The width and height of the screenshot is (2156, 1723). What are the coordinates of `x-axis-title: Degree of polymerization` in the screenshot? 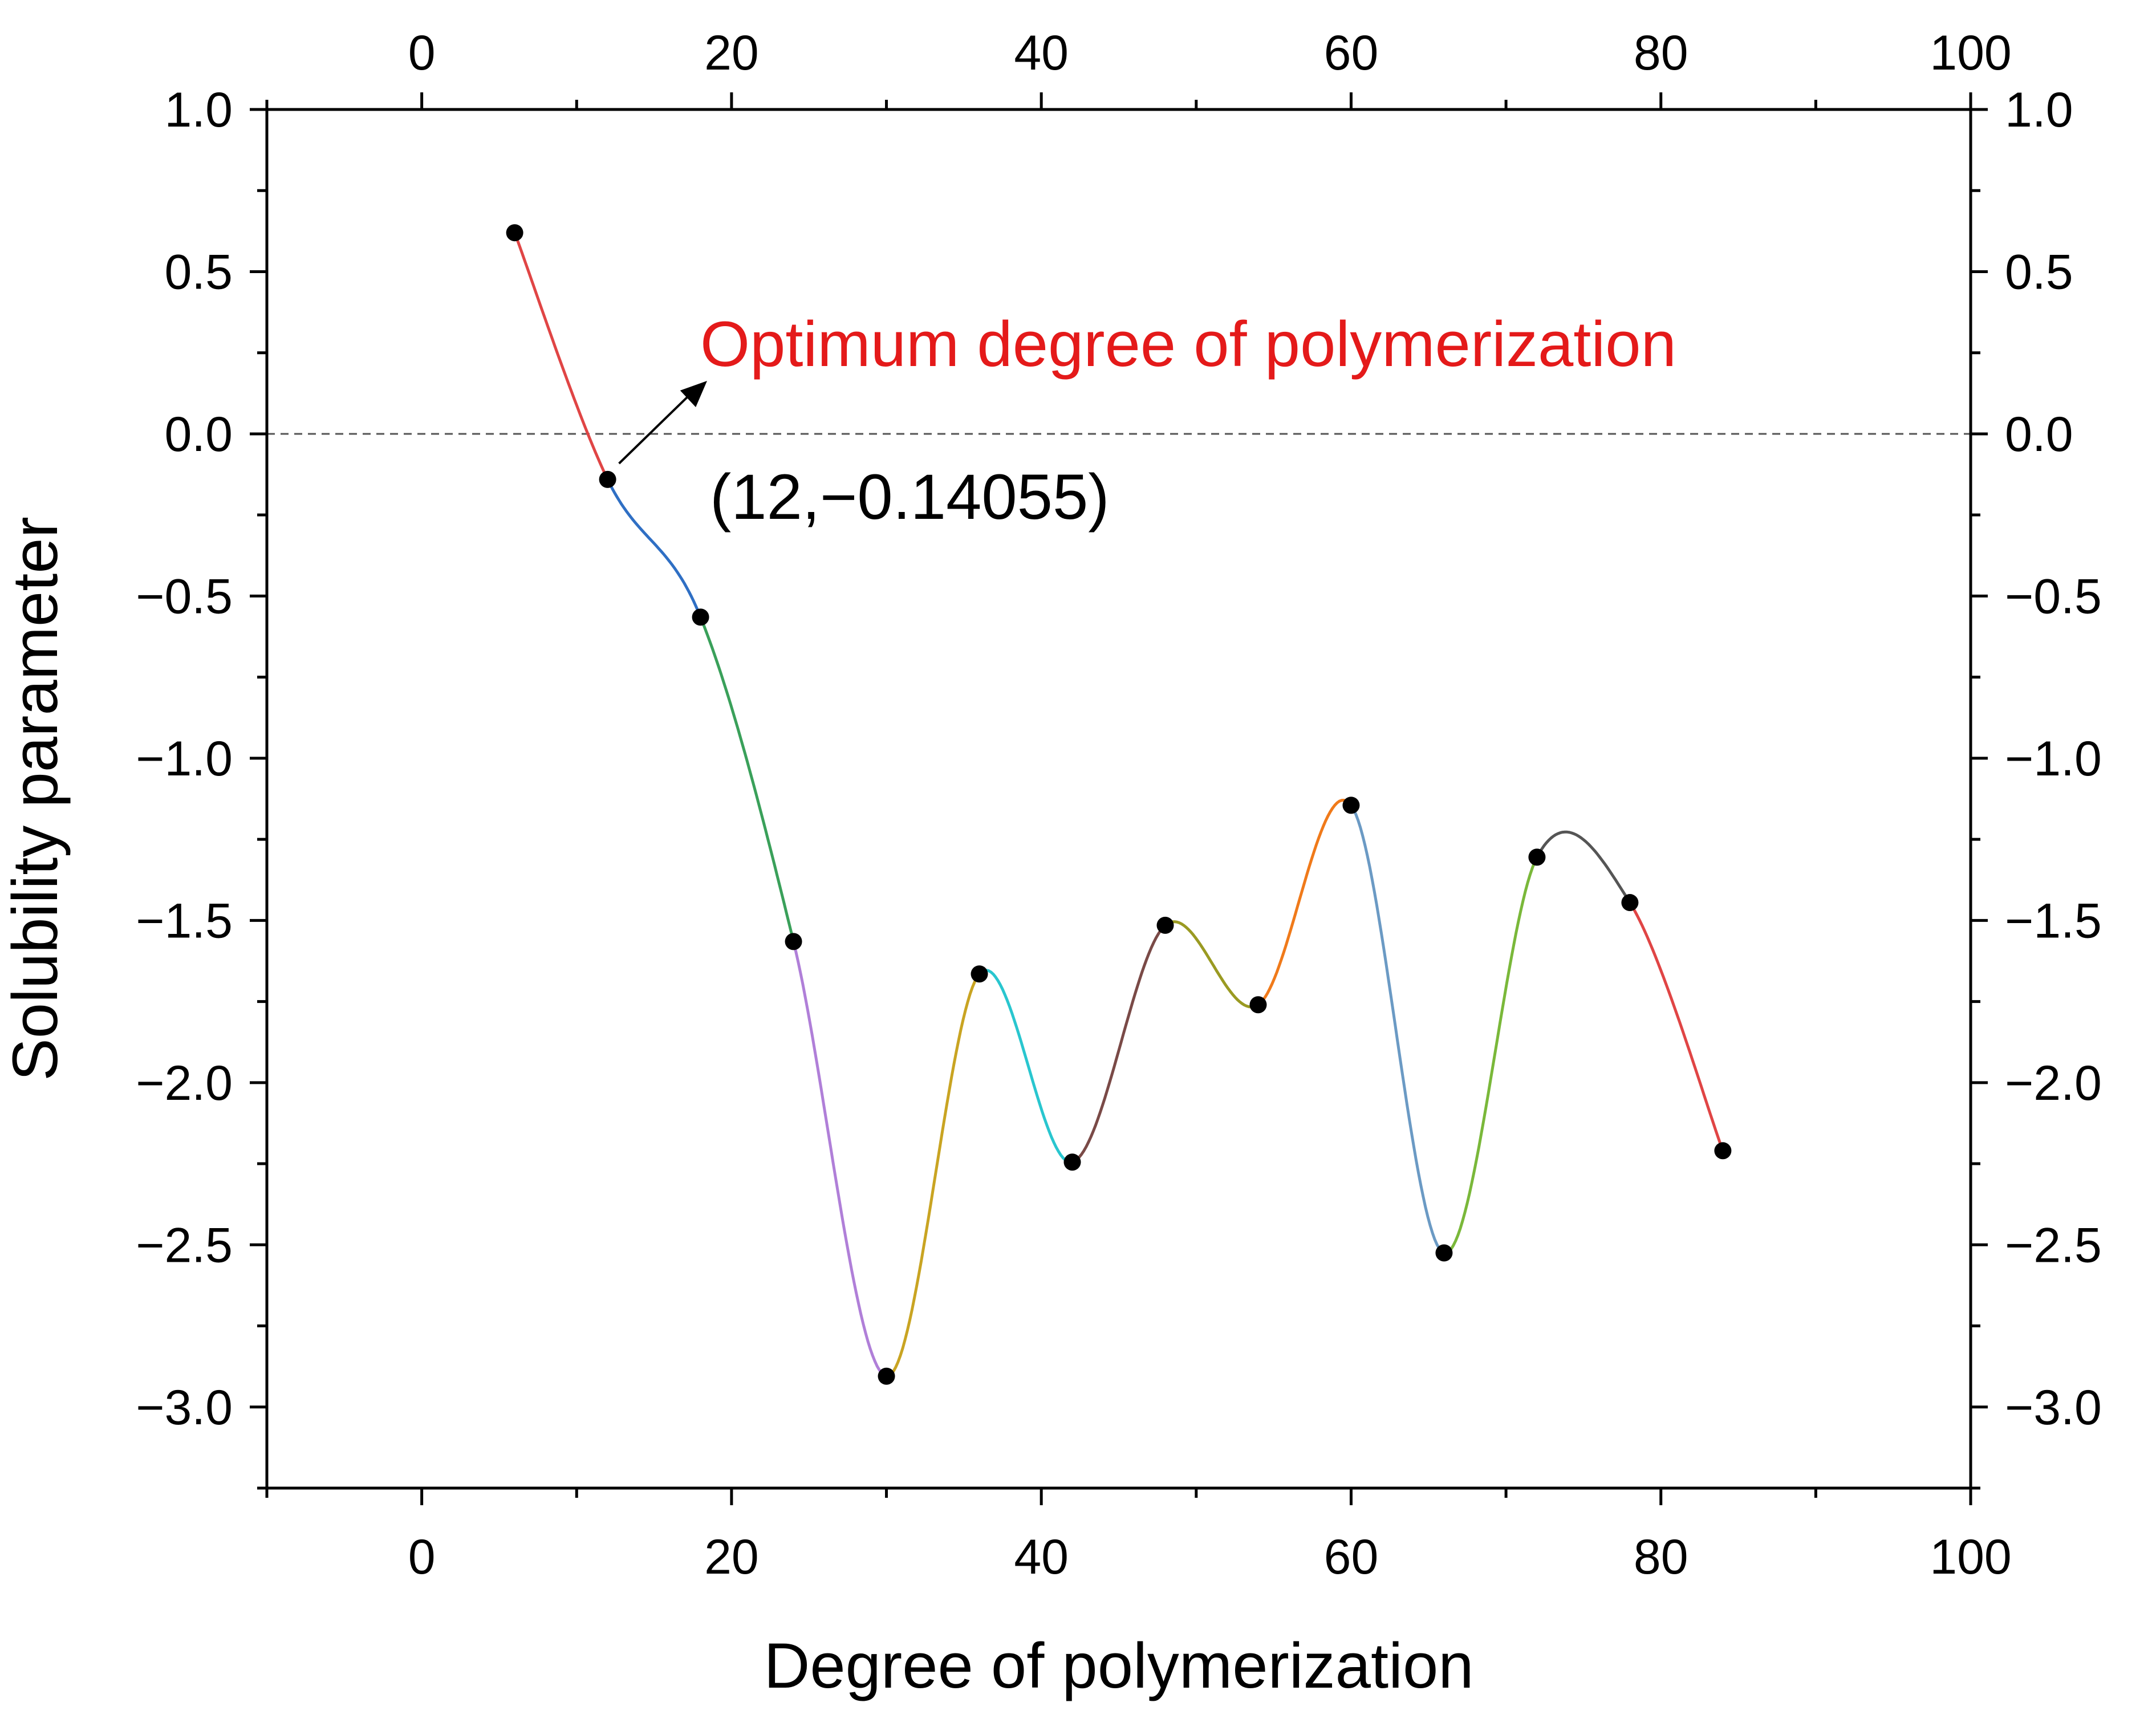 It's located at (1118, 1665).